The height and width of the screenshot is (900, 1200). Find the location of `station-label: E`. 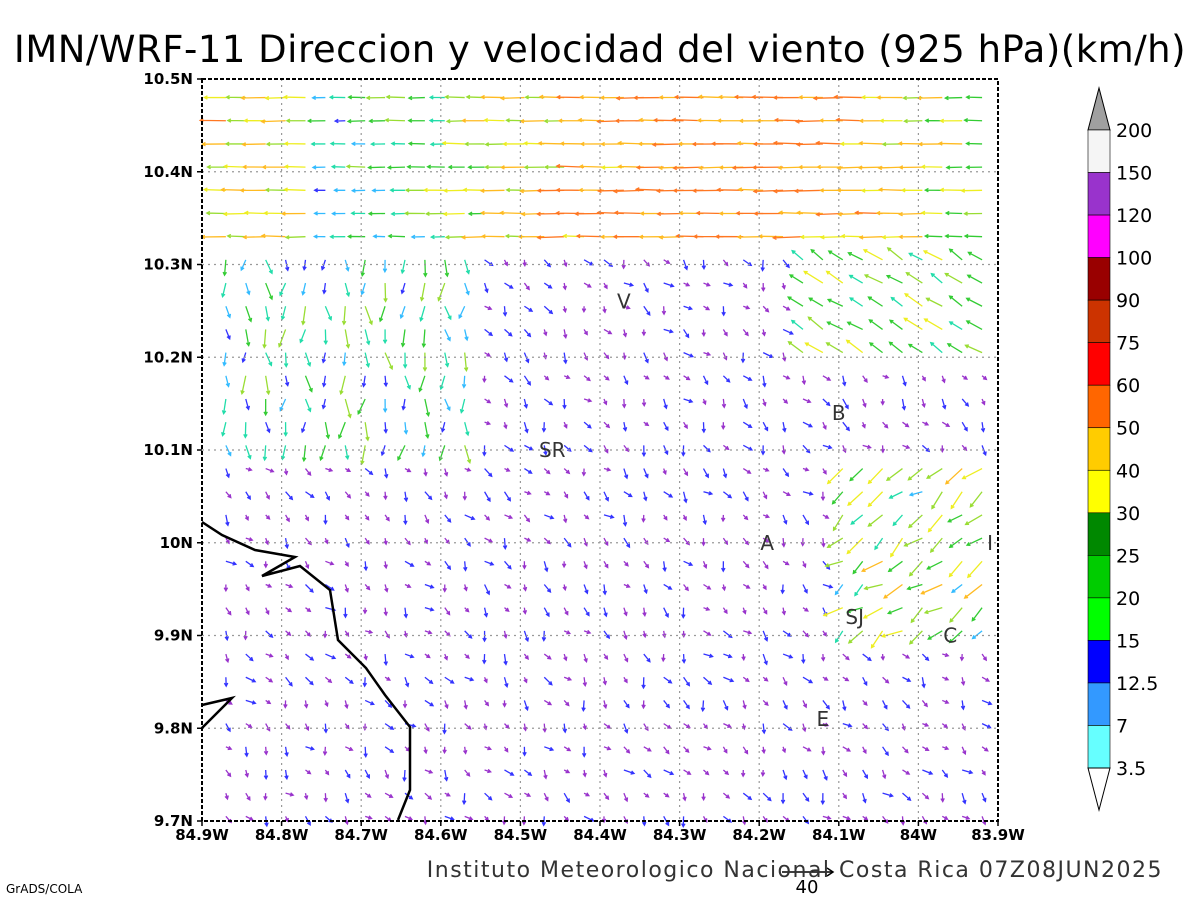

station-label: E is located at coordinates (823, 719).